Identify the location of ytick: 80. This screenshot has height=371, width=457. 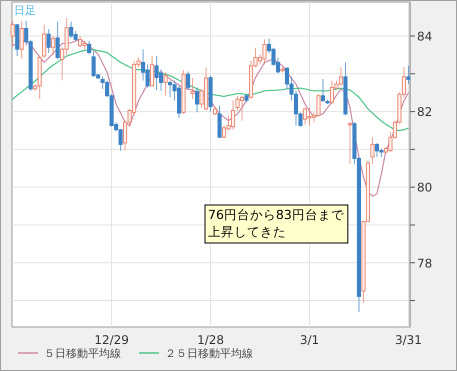
(424, 187).